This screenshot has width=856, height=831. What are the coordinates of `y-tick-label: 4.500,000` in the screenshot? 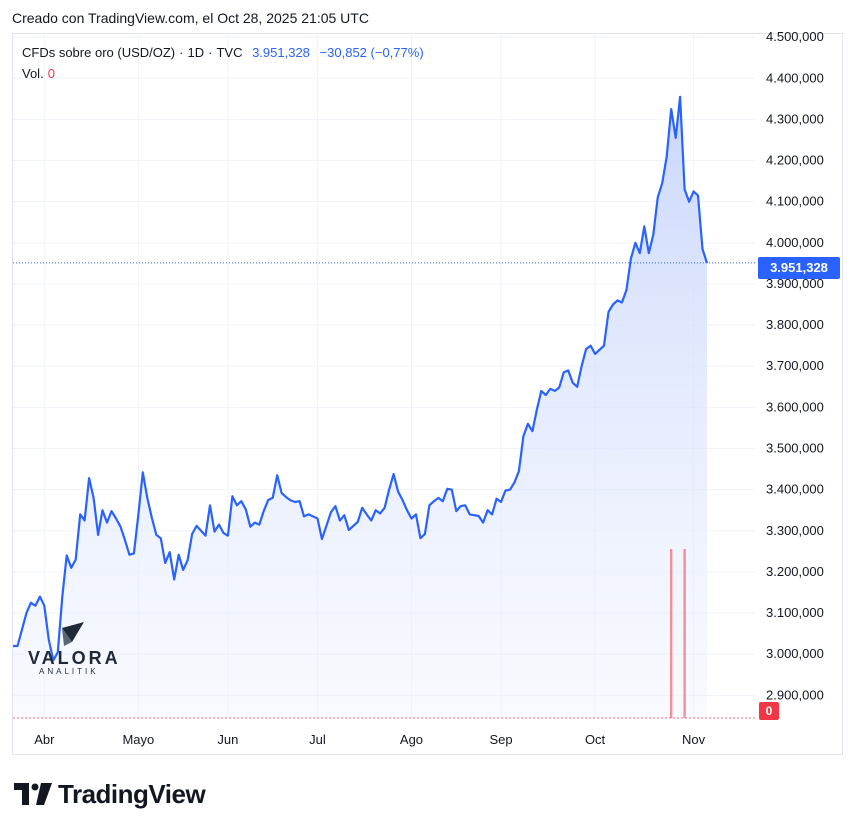 It's located at (795, 36).